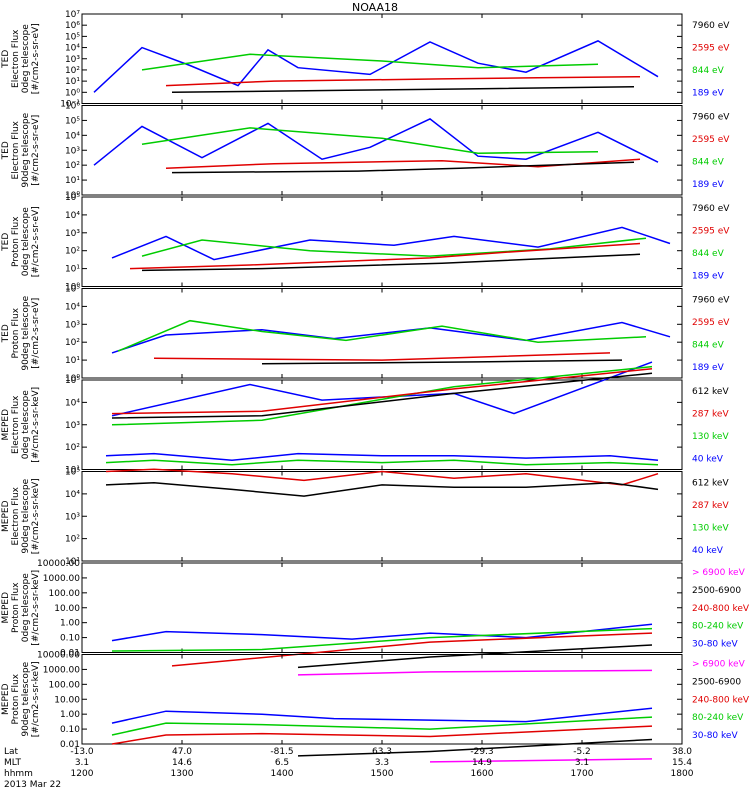  Describe the element at coordinates (582, 752) in the screenshot. I see `x-tick-label: -5.2` at that location.